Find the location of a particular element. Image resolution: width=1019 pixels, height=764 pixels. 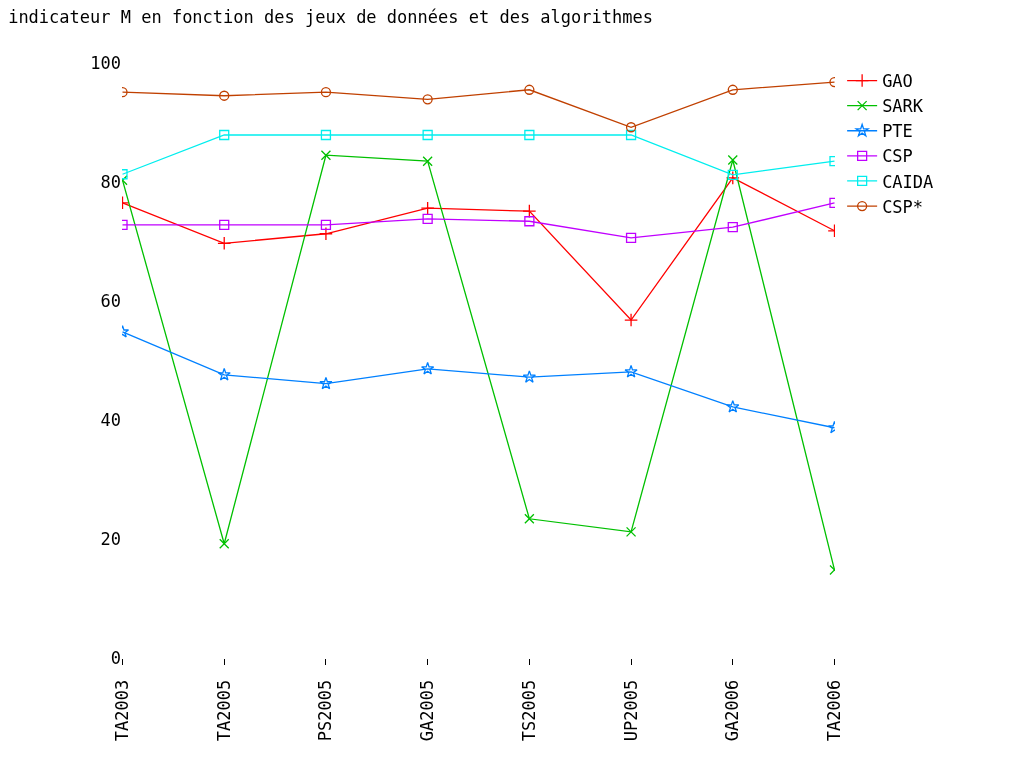

x-tick-label: GA2006 is located at coordinates (732, 710).